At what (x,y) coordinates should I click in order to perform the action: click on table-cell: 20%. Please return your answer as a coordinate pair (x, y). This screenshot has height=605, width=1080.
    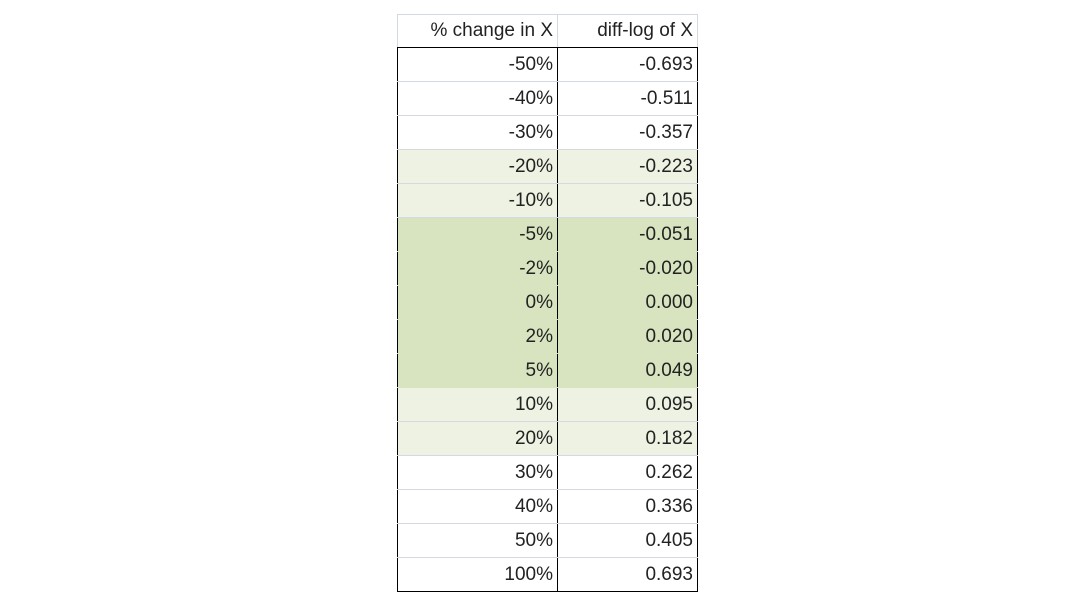
    Looking at the image, I should click on (477, 438).